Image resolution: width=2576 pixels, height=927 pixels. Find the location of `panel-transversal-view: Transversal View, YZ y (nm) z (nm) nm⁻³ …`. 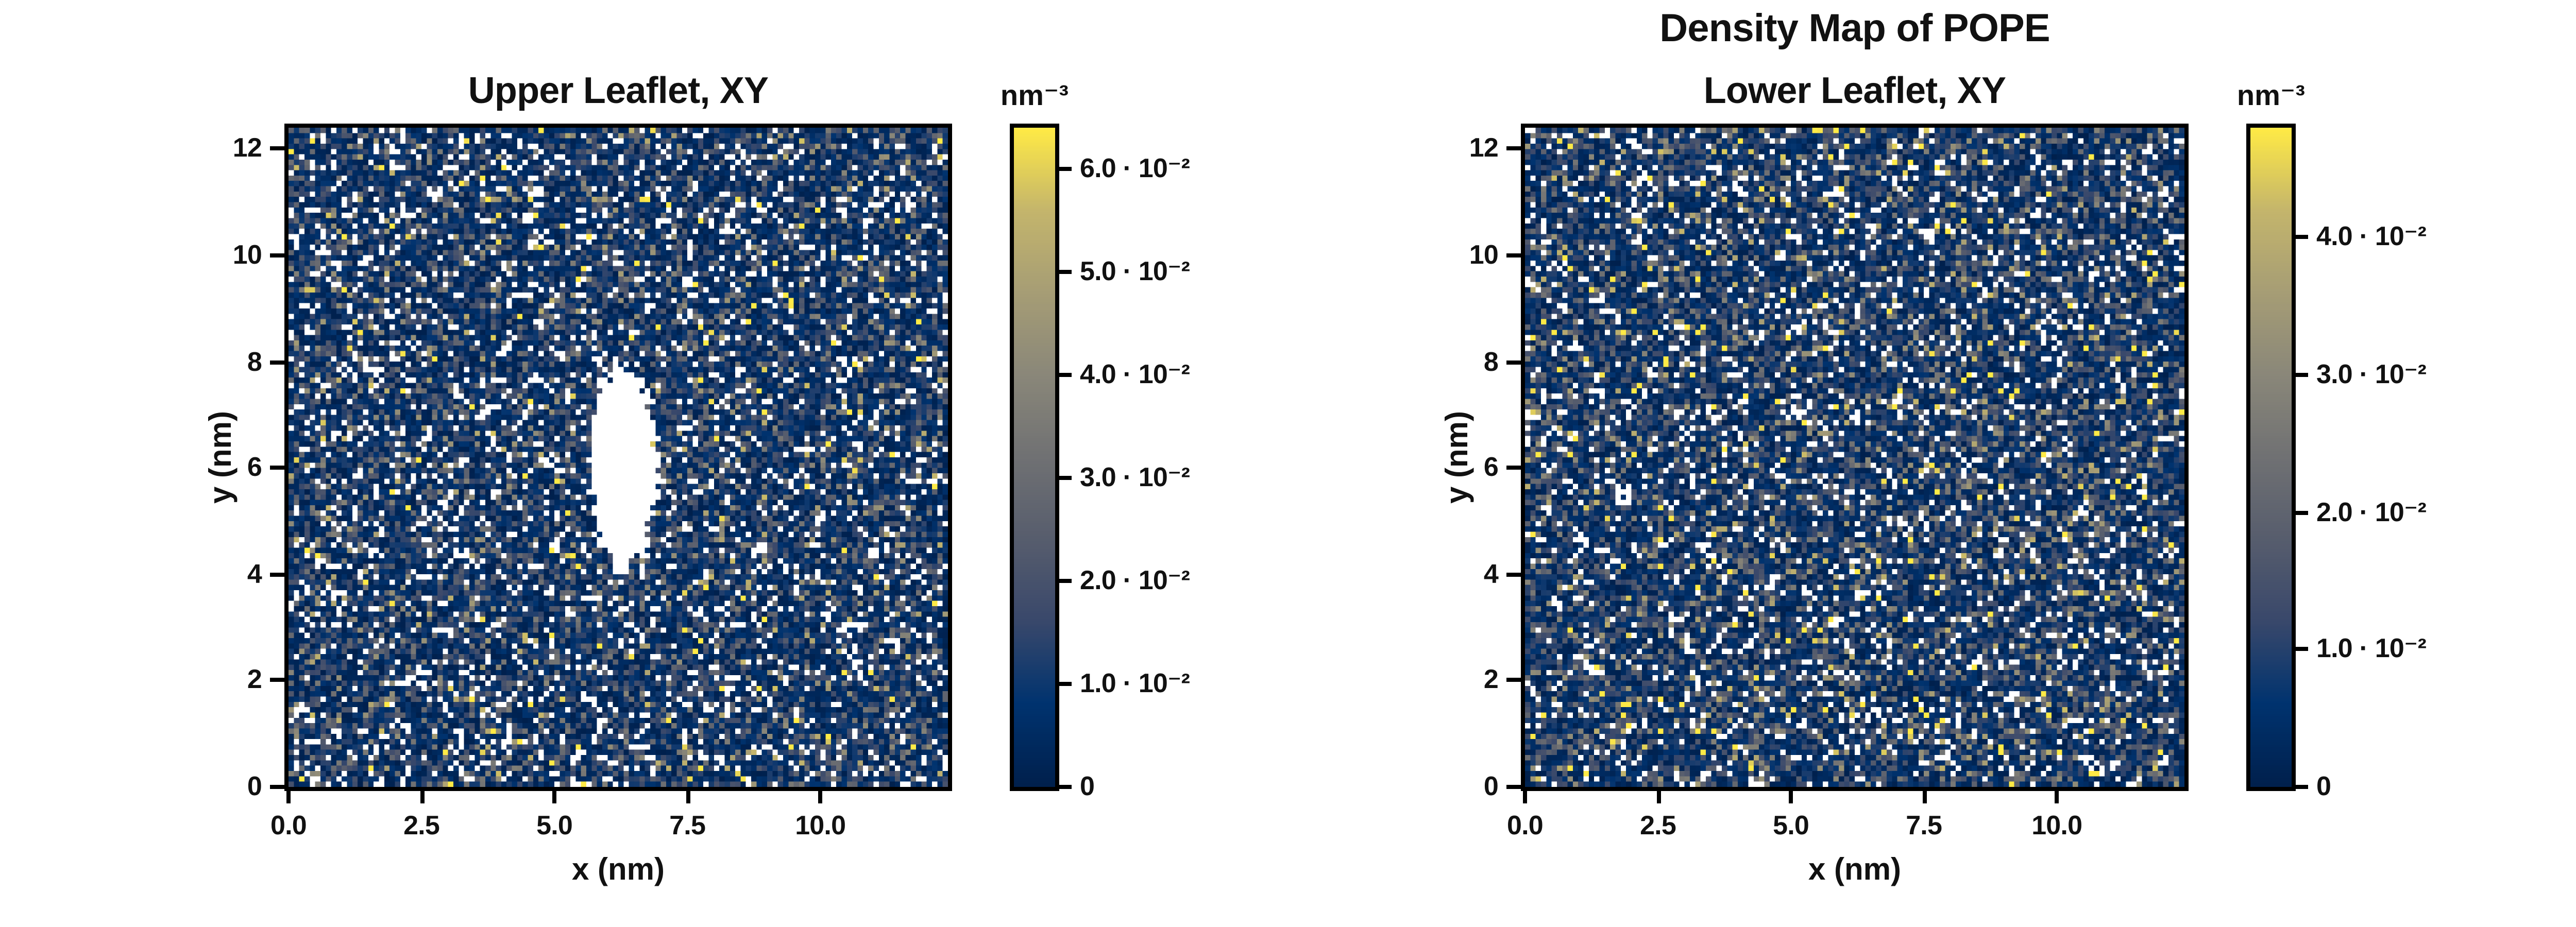

panel-transversal-view: Transversal View, YZ y (nm) z (nm) nm⁻³ … is located at coordinates (2535, 463).